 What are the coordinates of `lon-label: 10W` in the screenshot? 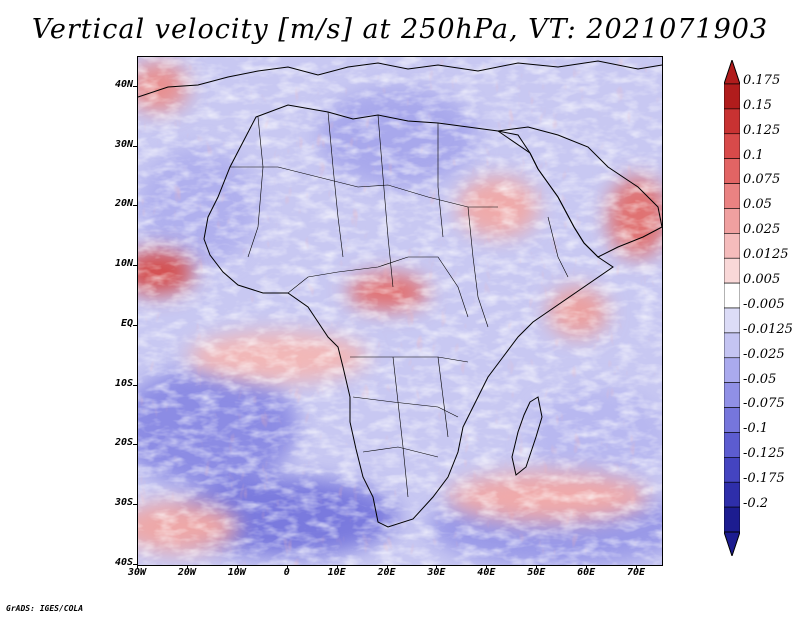 It's located at (236, 572).